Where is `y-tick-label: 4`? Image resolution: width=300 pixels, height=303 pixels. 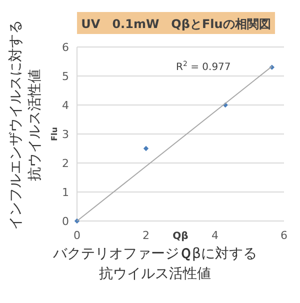 y-tick-label: 4 is located at coordinates (65, 105).